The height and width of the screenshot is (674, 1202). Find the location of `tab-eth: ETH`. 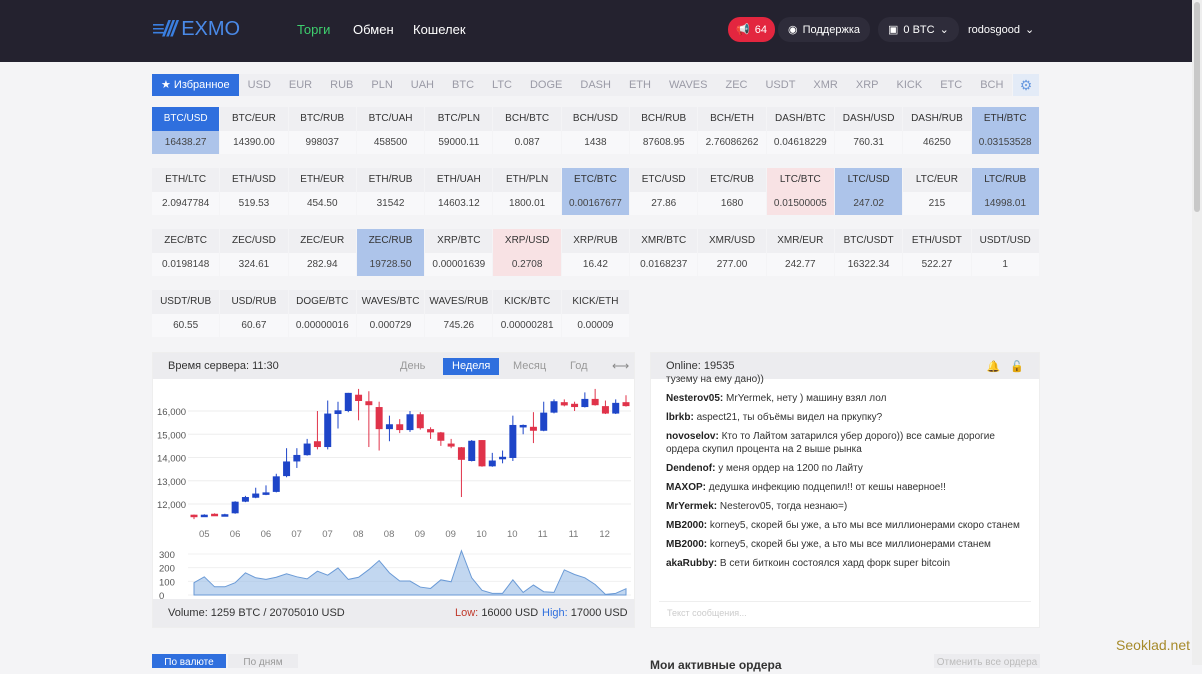

tab-eth: ETH is located at coordinates (639, 85).